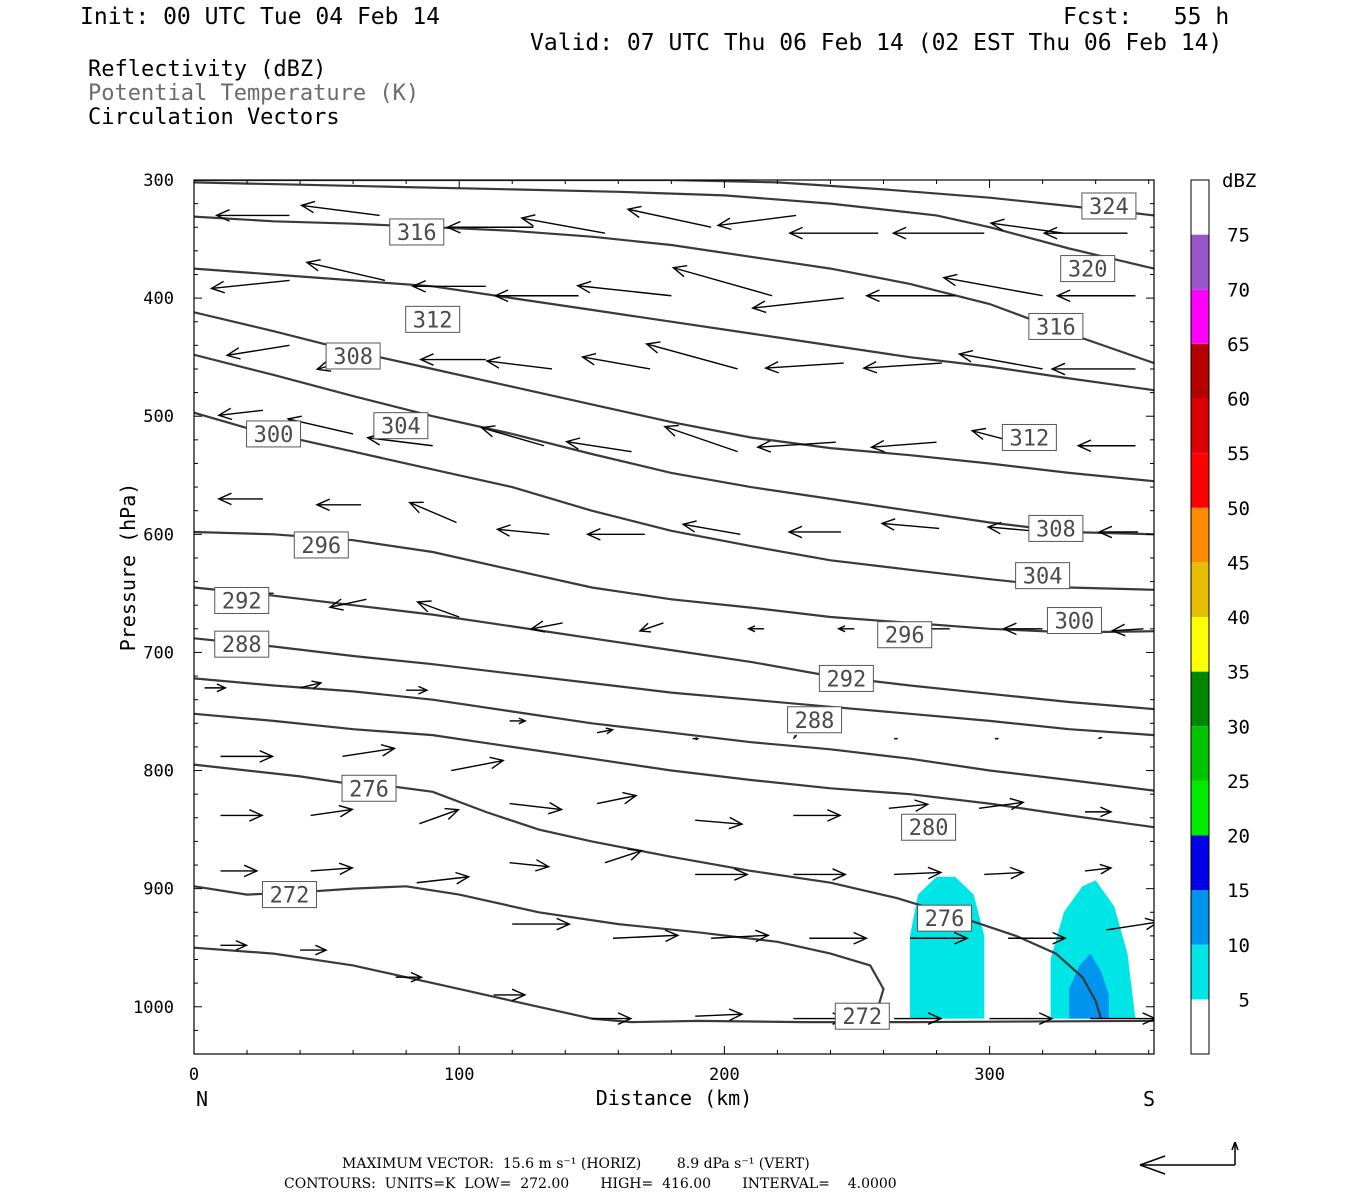  Describe the element at coordinates (242, 601) in the screenshot. I see `svg-text: 292` at that location.